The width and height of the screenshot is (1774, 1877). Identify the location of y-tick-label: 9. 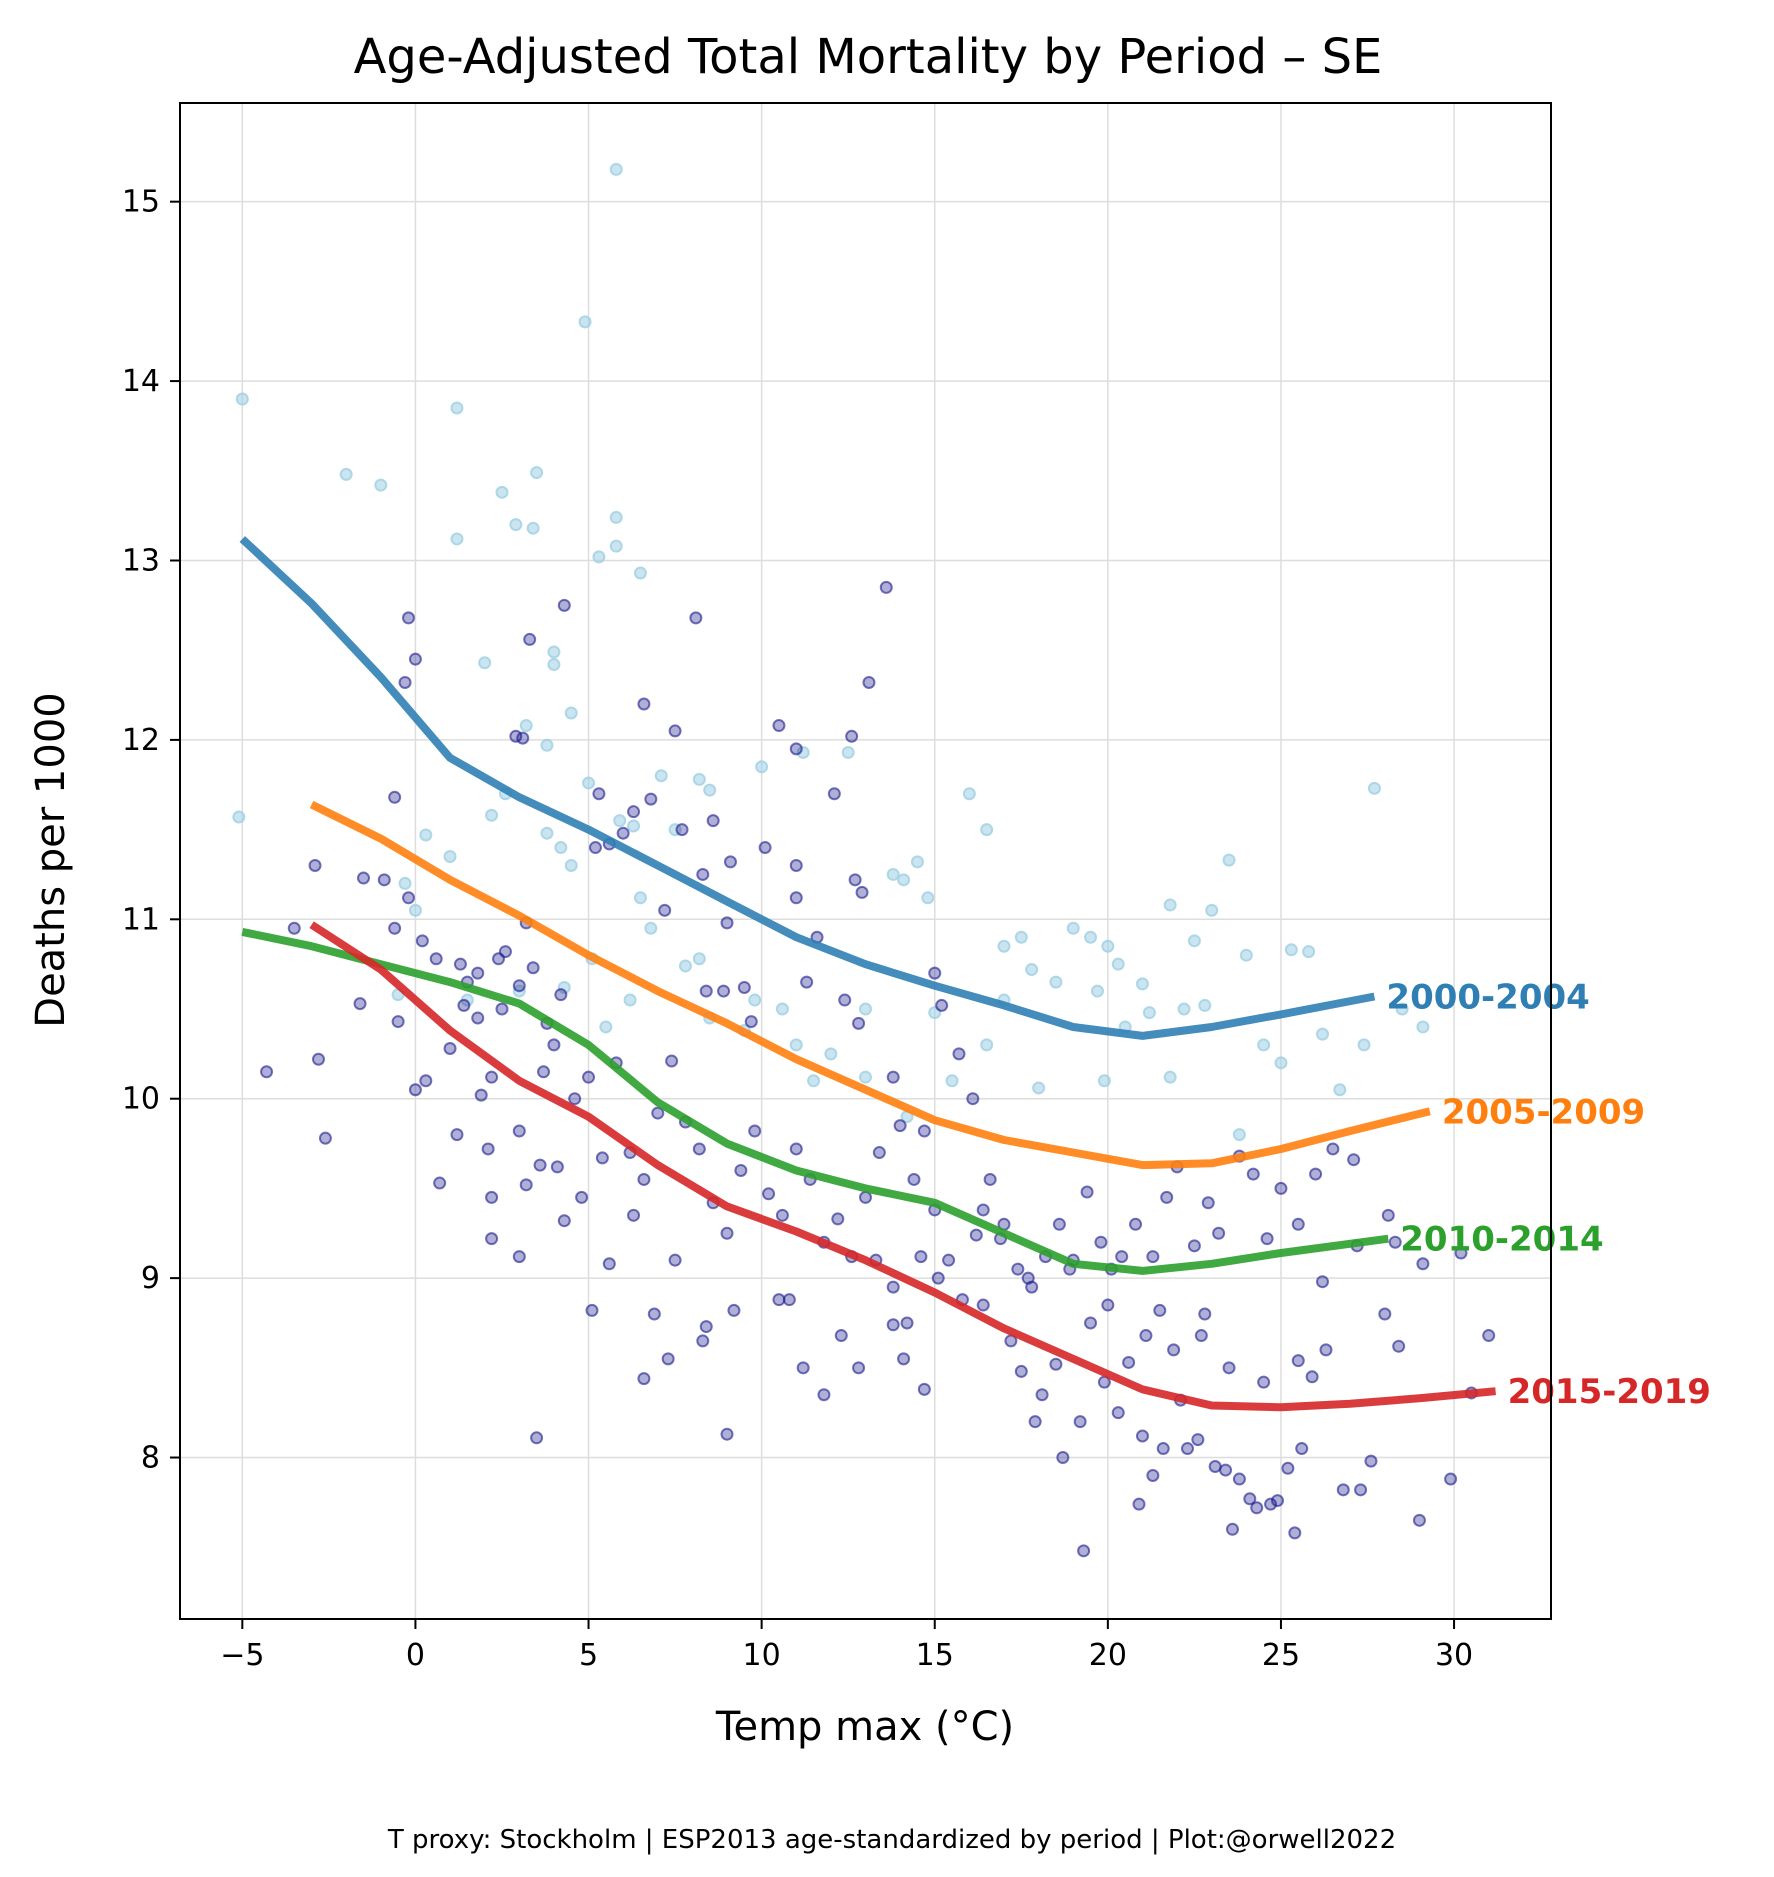
(150, 1278).